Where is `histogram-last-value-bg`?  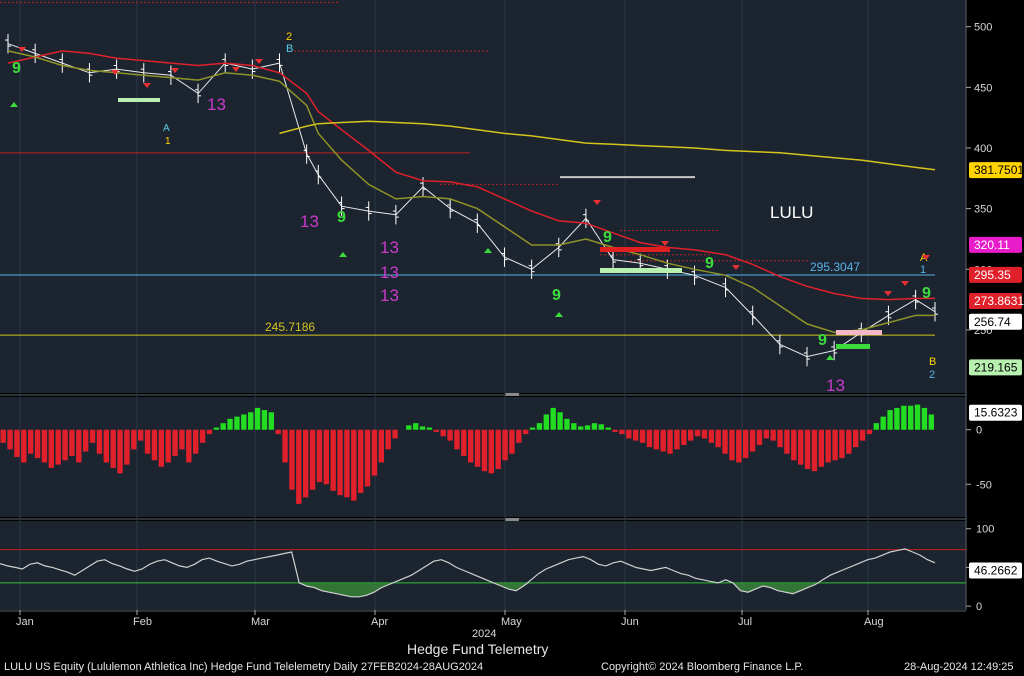
histogram-last-value-bg is located at coordinates (995, 412).